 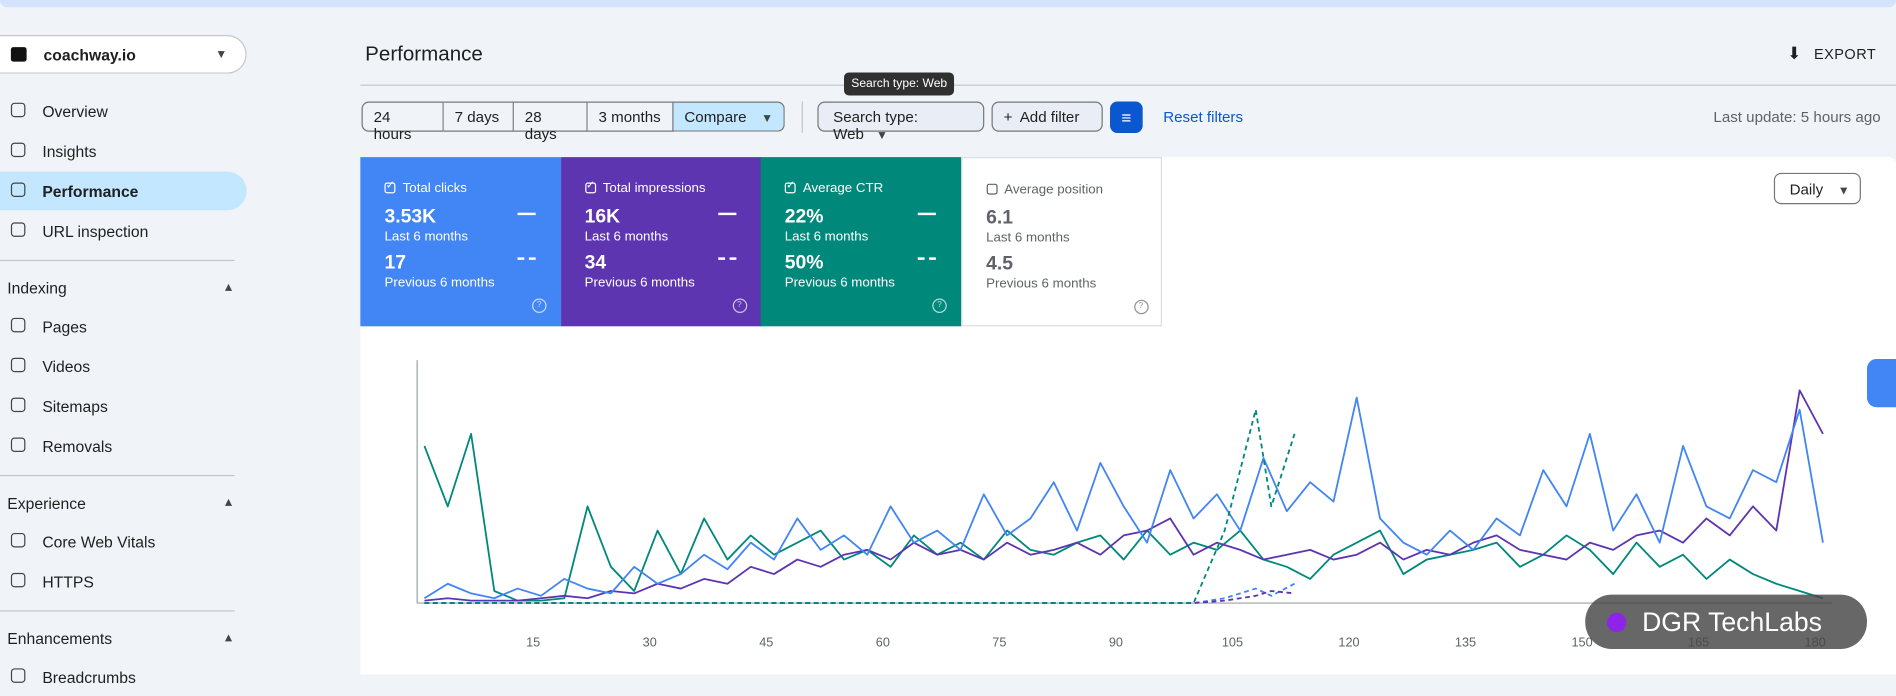 I want to click on watermark-text: DGR TechLabs, so click(x=1732, y=621).